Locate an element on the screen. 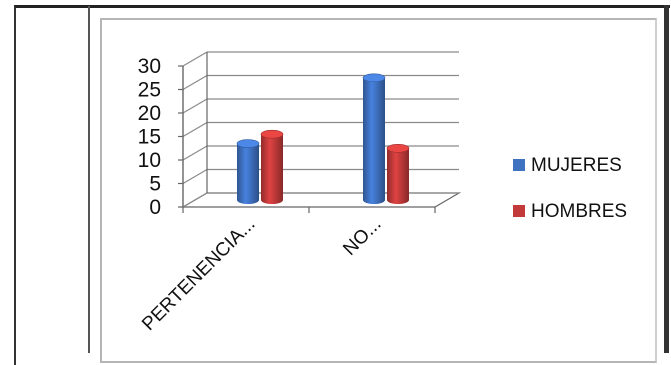  y-tick-label: 25 is located at coordinates (149, 90).